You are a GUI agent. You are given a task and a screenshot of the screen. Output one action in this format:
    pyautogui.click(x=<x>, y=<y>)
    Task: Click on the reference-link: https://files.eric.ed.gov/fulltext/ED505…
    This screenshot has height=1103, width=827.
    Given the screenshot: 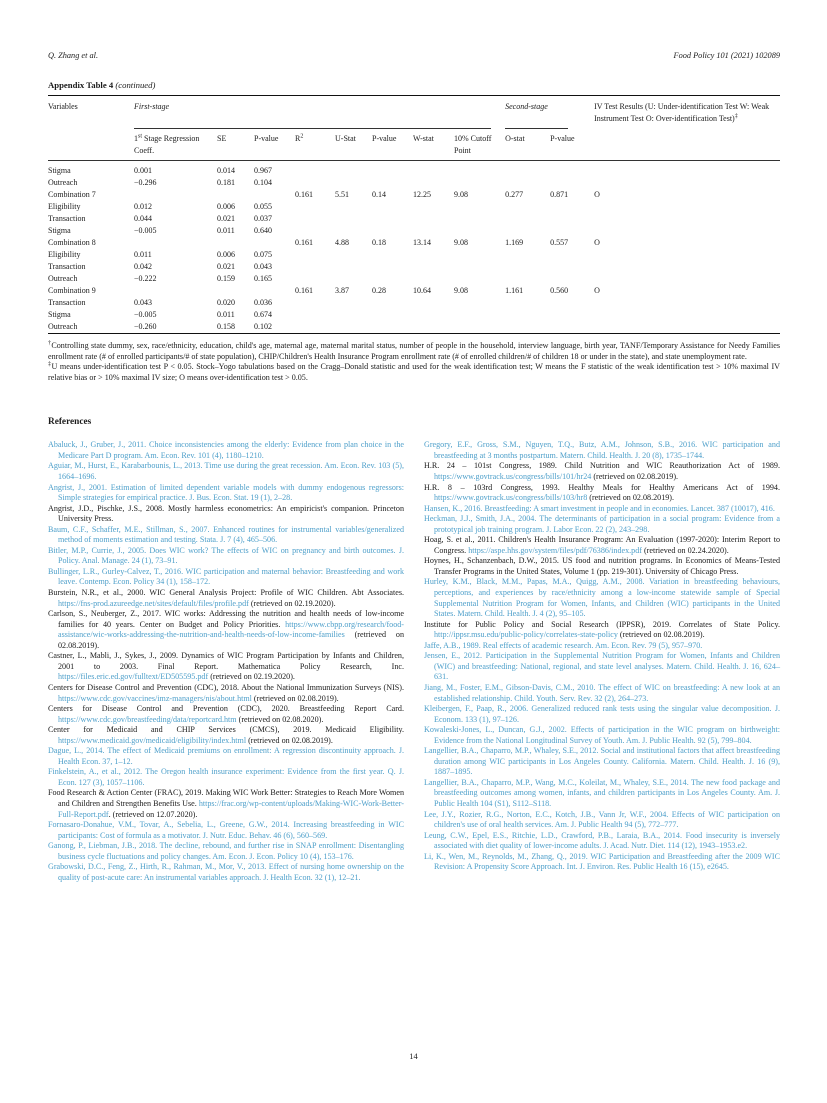 What is the action you would take?
    pyautogui.click(x=133, y=677)
    